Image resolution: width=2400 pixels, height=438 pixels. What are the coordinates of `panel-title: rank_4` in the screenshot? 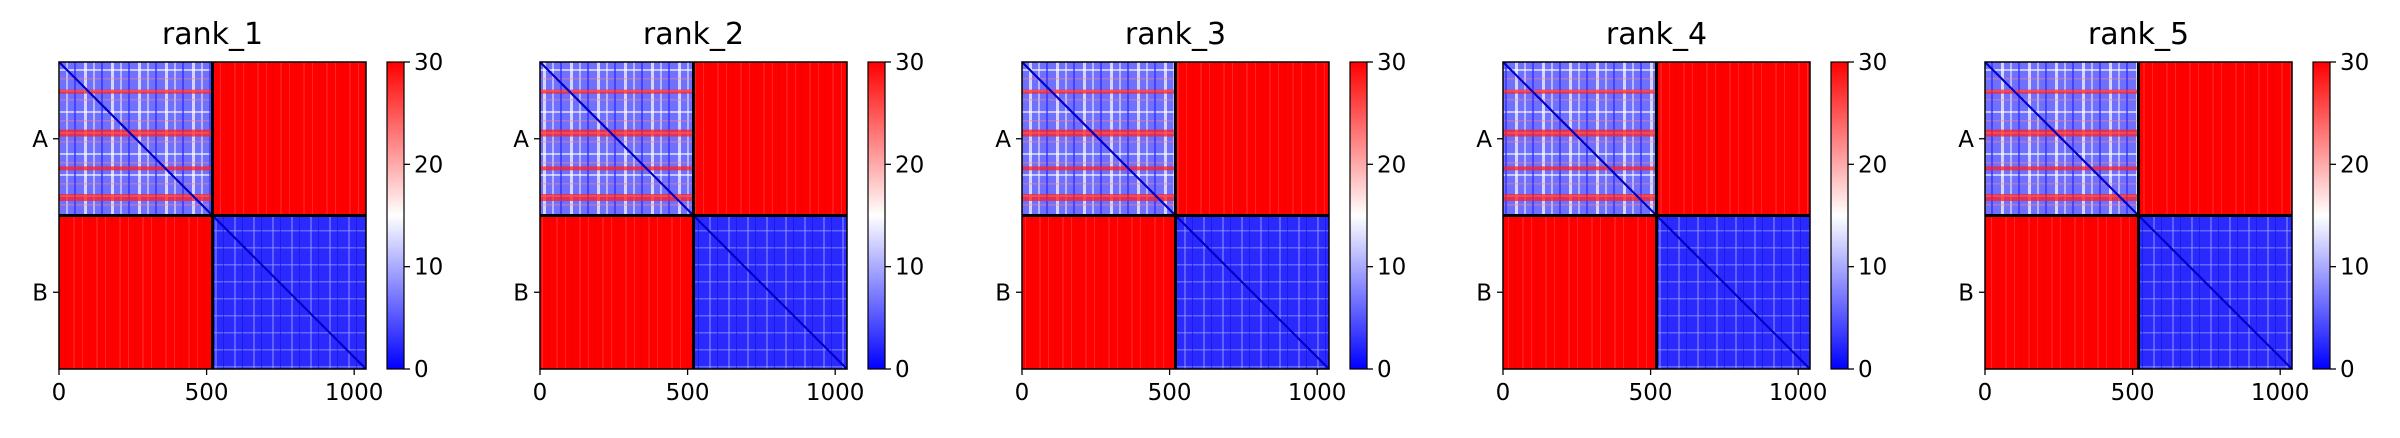 It's located at (1656, 34).